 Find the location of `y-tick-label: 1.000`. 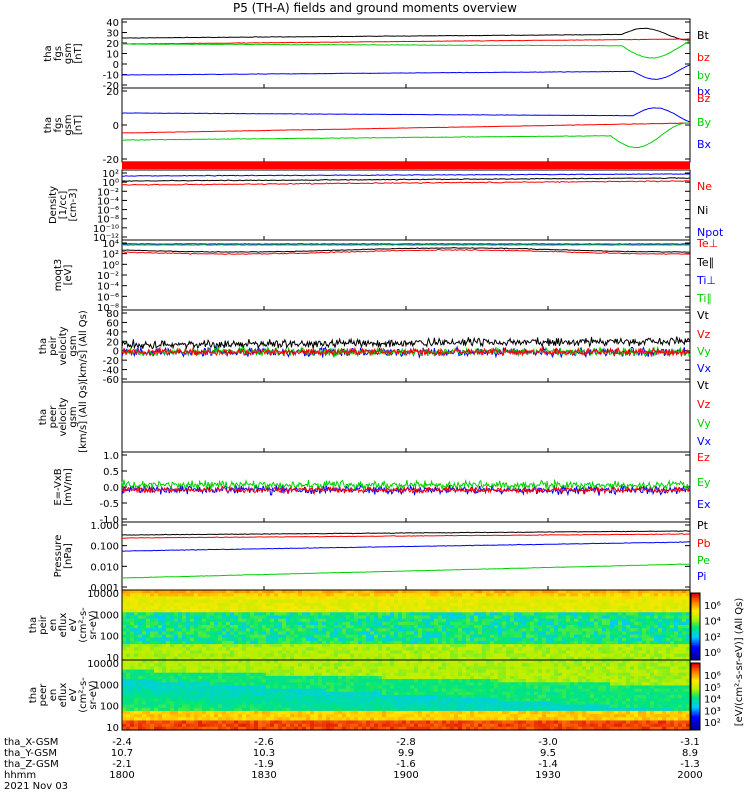

y-tick-label: 1.000 is located at coordinates (104, 526).